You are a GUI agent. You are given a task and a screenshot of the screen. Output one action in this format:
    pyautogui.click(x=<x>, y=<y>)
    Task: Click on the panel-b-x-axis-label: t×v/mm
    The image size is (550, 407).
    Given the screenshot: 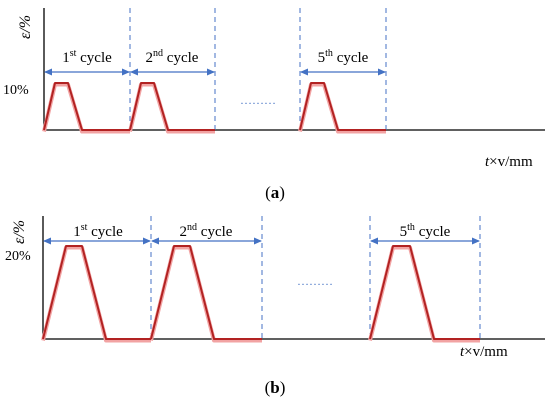 What is the action you would take?
    pyautogui.click(x=484, y=352)
    